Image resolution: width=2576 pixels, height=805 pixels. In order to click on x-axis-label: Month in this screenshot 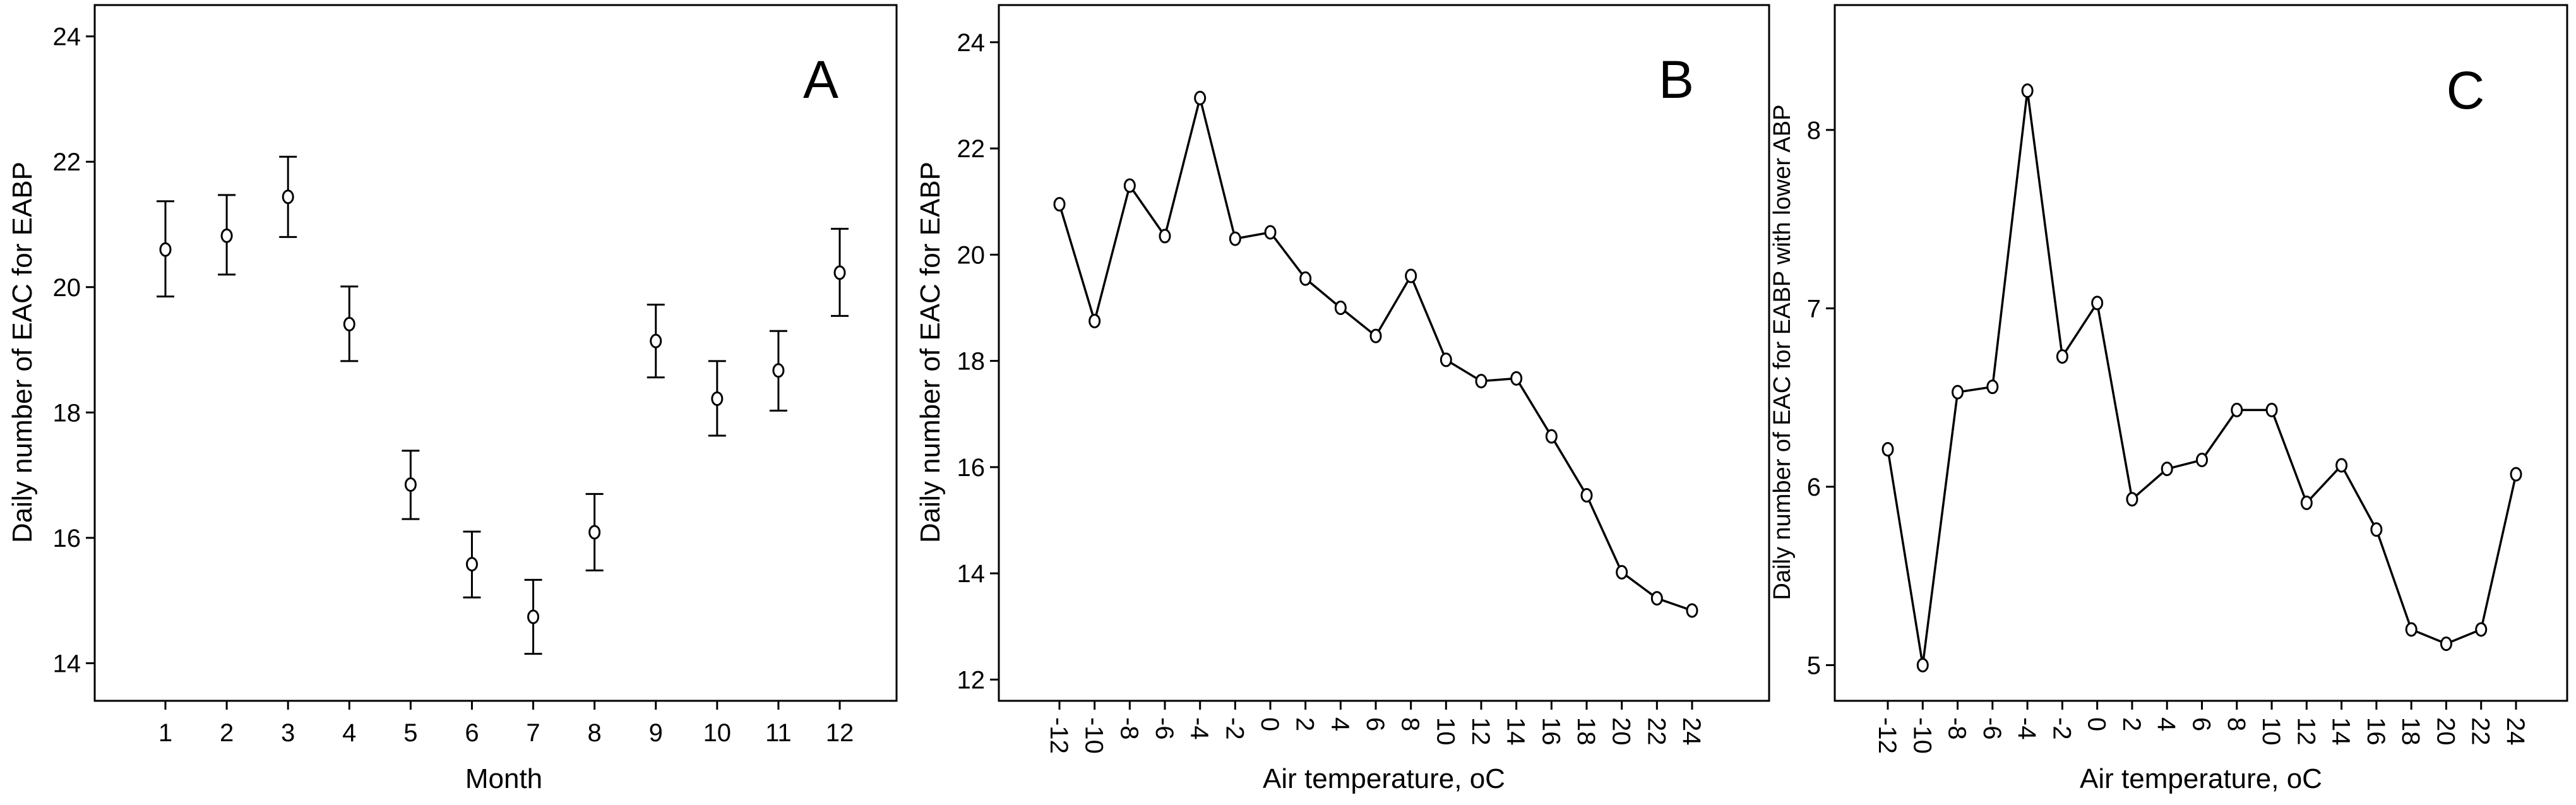, I will do `click(503, 778)`.